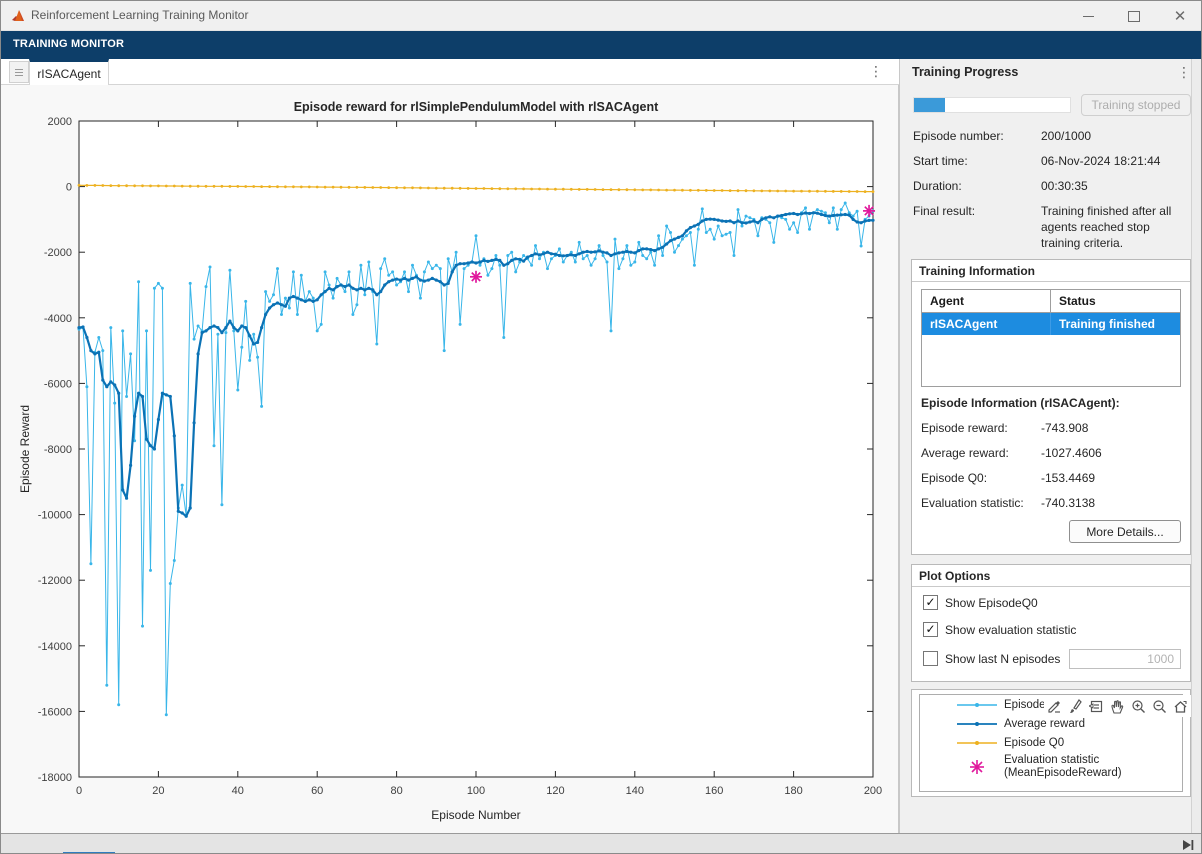 The height and width of the screenshot is (854, 1202). What do you see at coordinates (19, 72) in the screenshot?
I see `tab-grip-icon` at bounding box center [19, 72].